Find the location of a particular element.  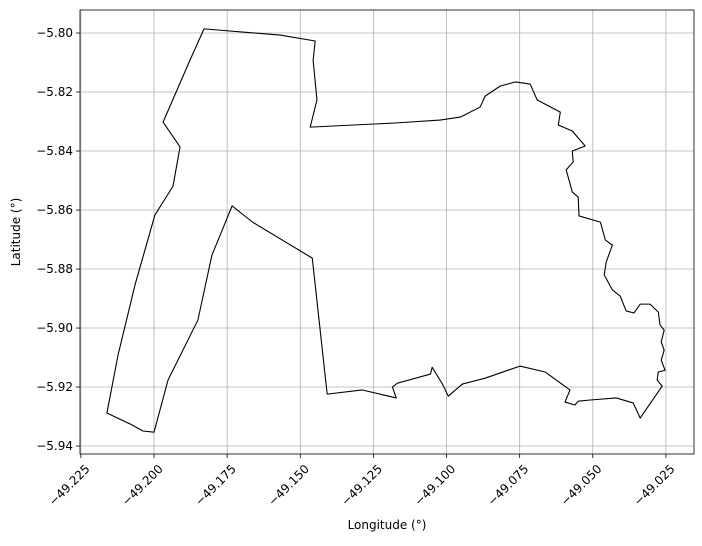

x-tick-label: −49.200 is located at coordinates (142, 485).